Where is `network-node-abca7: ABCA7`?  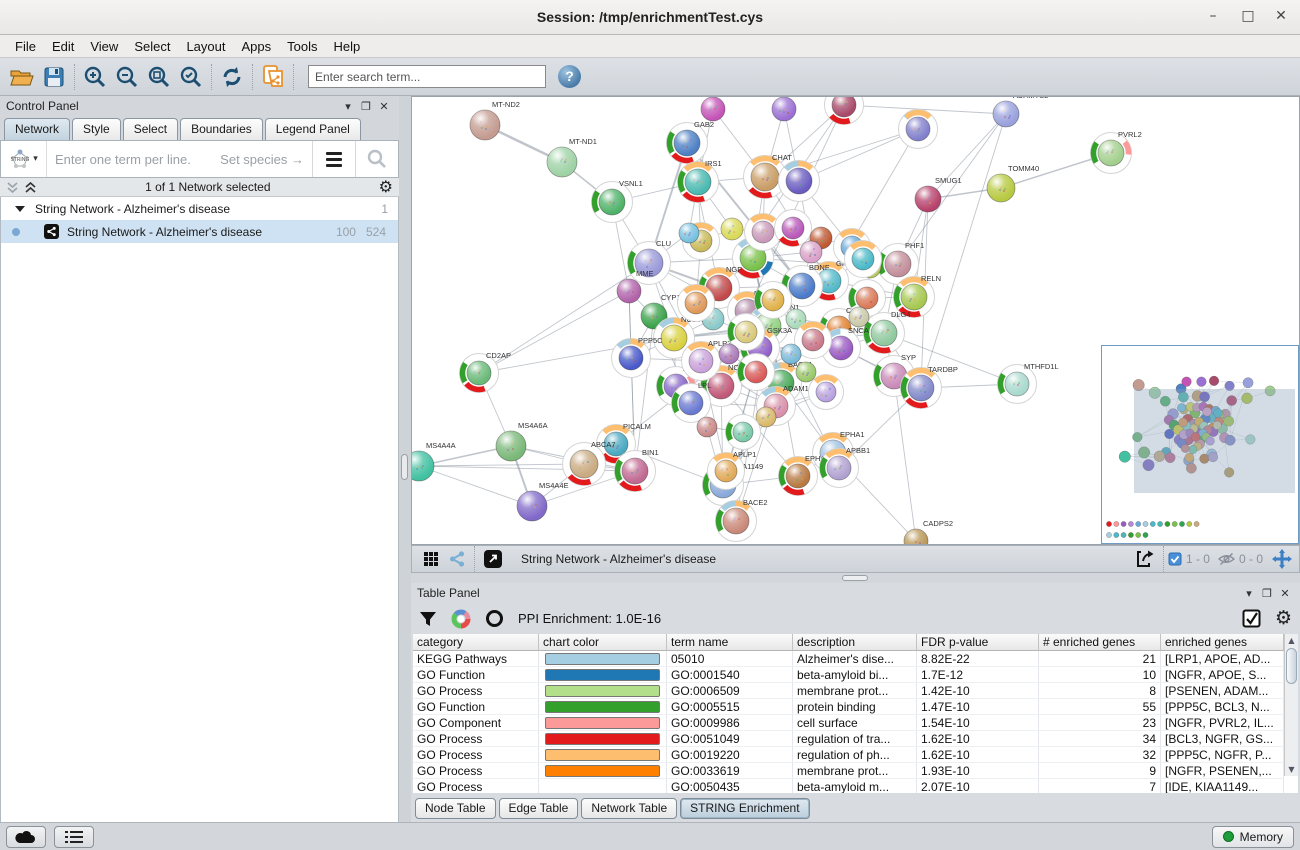
network-node-abca7: ABCA7 is located at coordinates (589, 463).